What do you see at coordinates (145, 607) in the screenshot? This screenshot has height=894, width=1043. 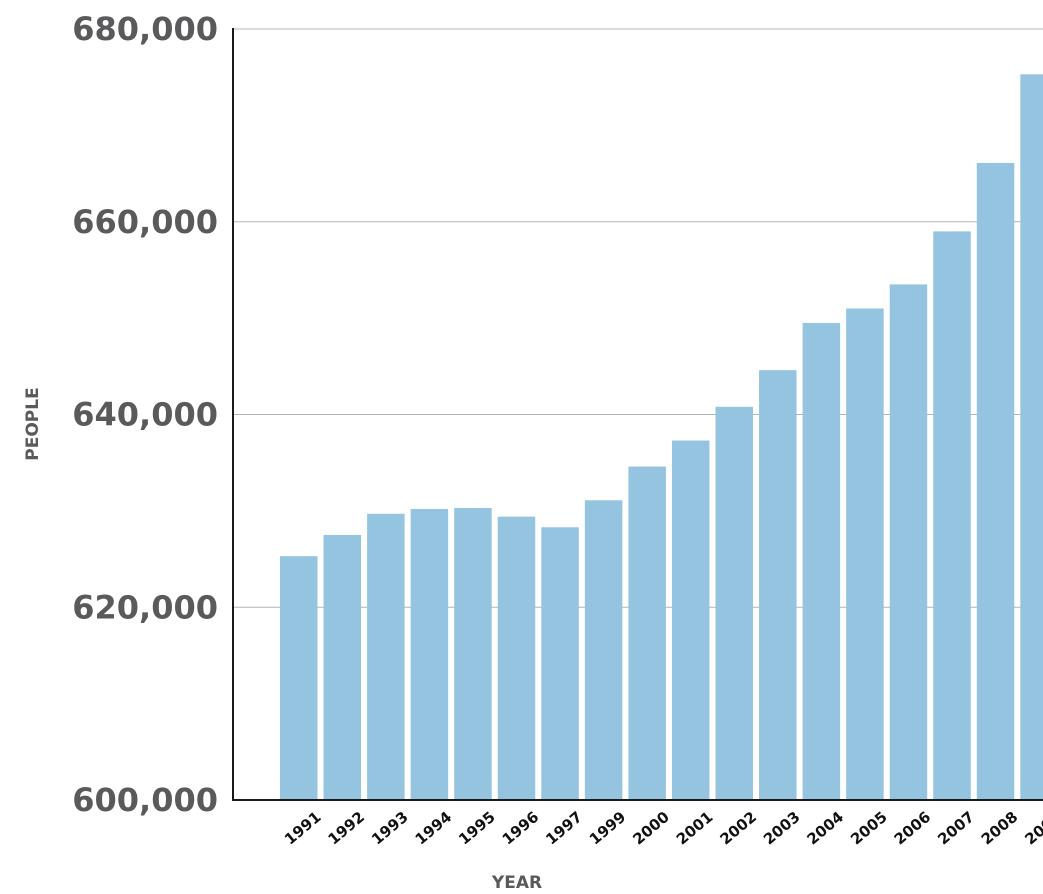 I see `y-tick-label: 620,000` at bounding box center [145, 607].